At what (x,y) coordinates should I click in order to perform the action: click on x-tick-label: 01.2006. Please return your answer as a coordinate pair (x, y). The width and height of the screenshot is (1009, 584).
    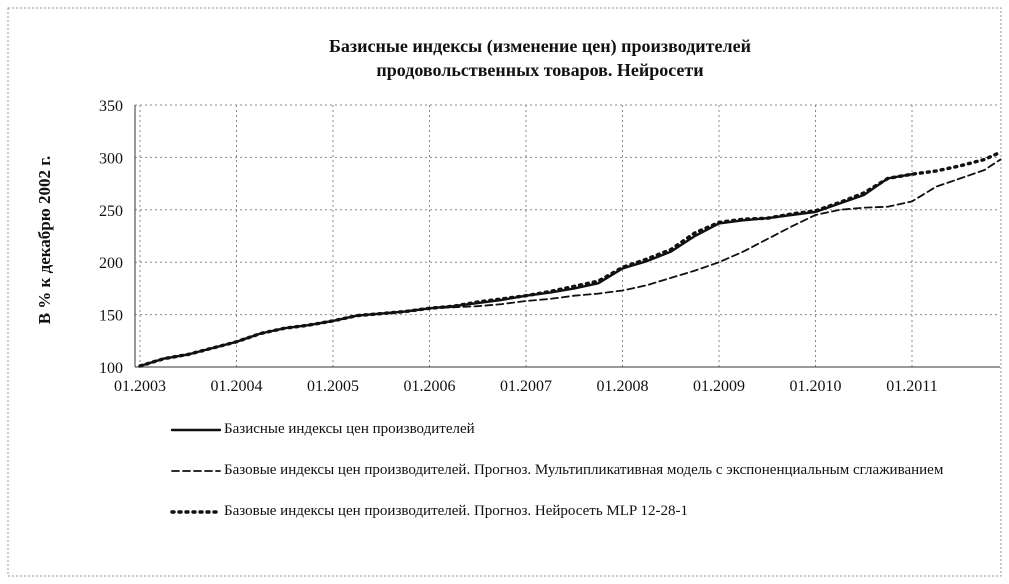
    Looking at the image, I should click on (430, 386).